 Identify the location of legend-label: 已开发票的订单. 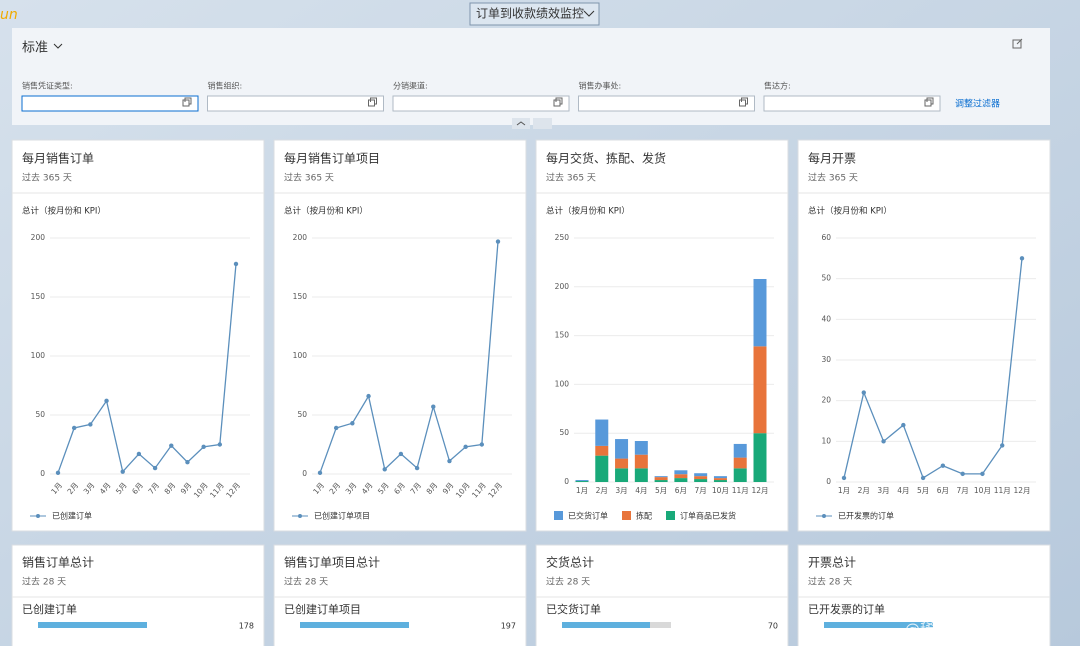
(866, 516).